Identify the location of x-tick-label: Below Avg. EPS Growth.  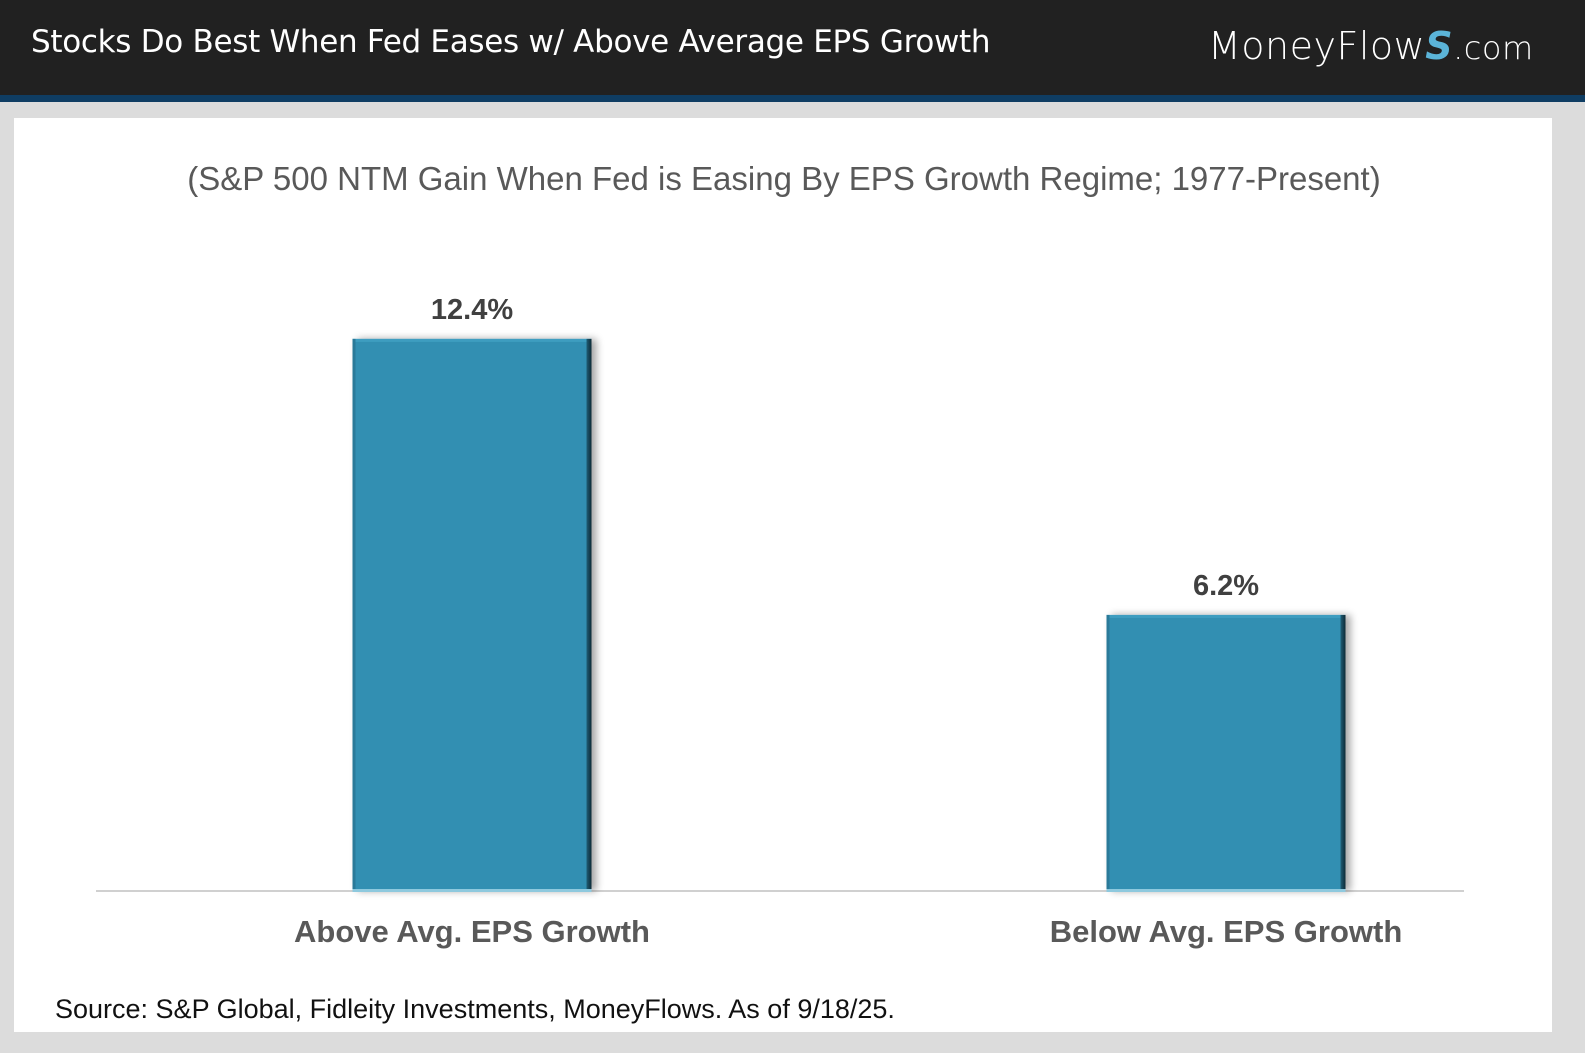
(1226, 931).